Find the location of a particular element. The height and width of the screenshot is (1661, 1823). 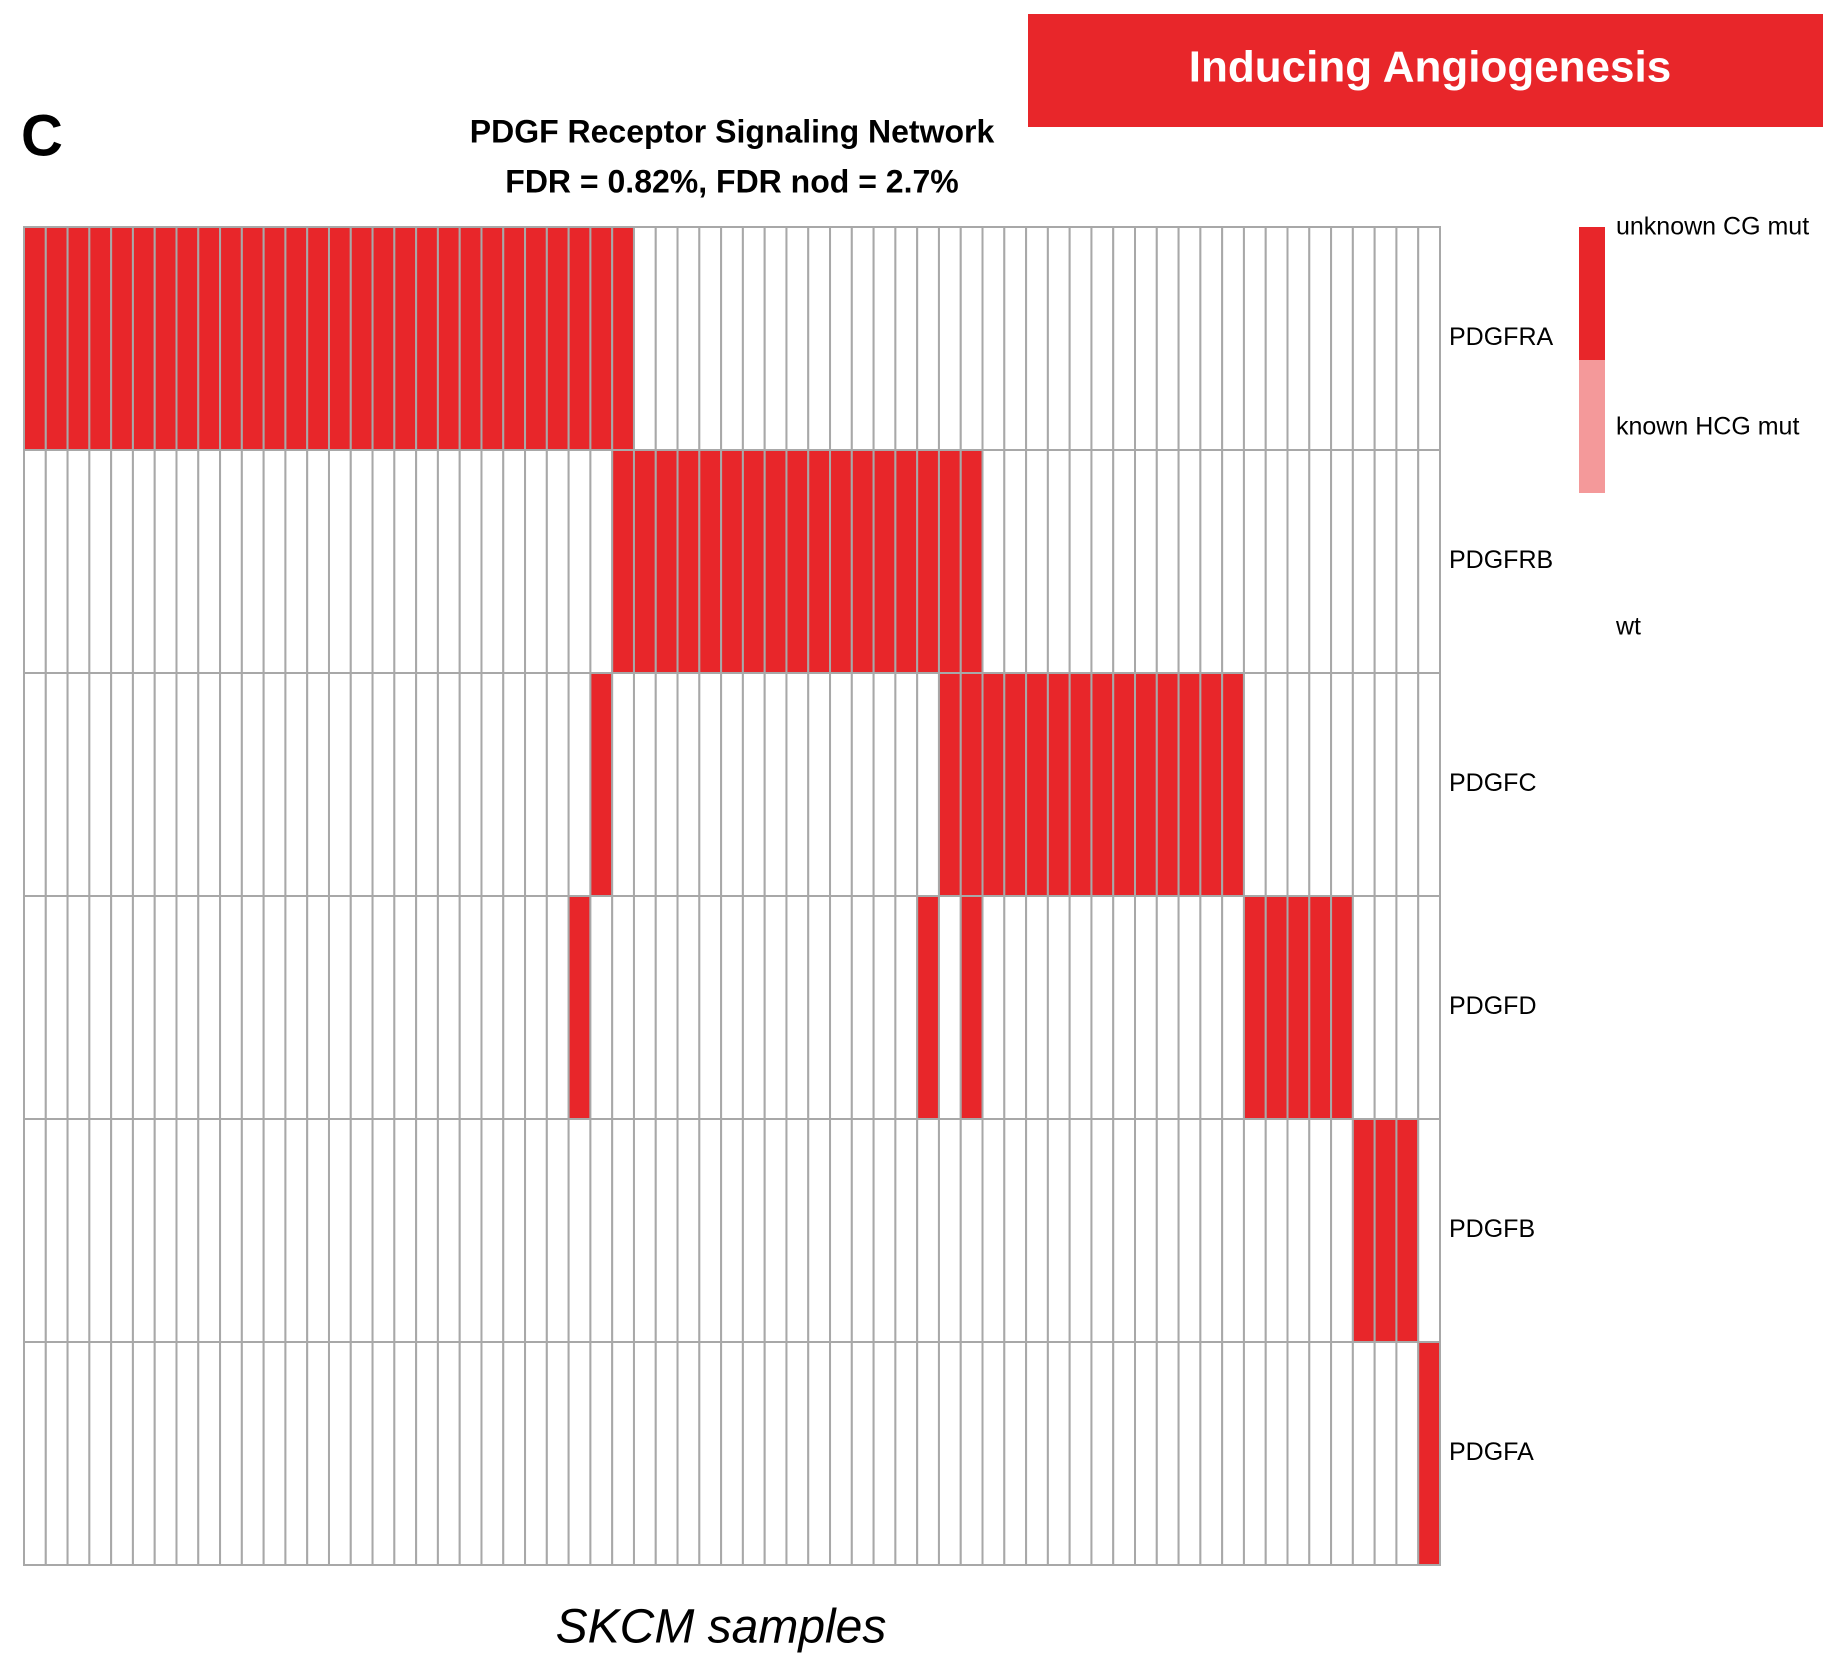

legend-label: known HCG mut is located at coordinates (1707, 427).